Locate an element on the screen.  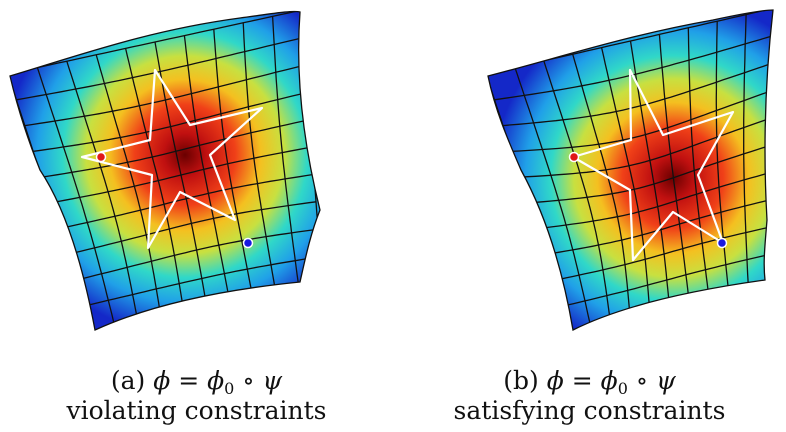
caption-formula-b: (b) ϕ = ϕ0 ∘ ψ is located at coordinates (589, 385).